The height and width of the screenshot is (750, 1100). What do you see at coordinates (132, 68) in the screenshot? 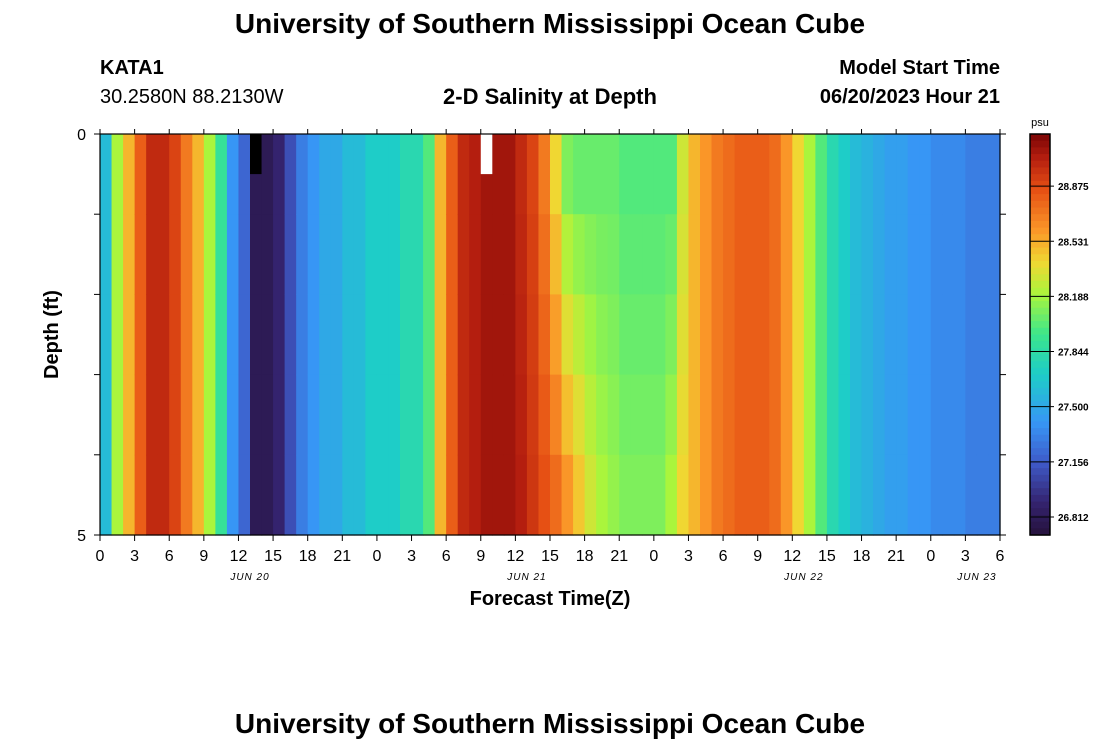
I see `station-name: KATA1` at bounding box center [132, 68].